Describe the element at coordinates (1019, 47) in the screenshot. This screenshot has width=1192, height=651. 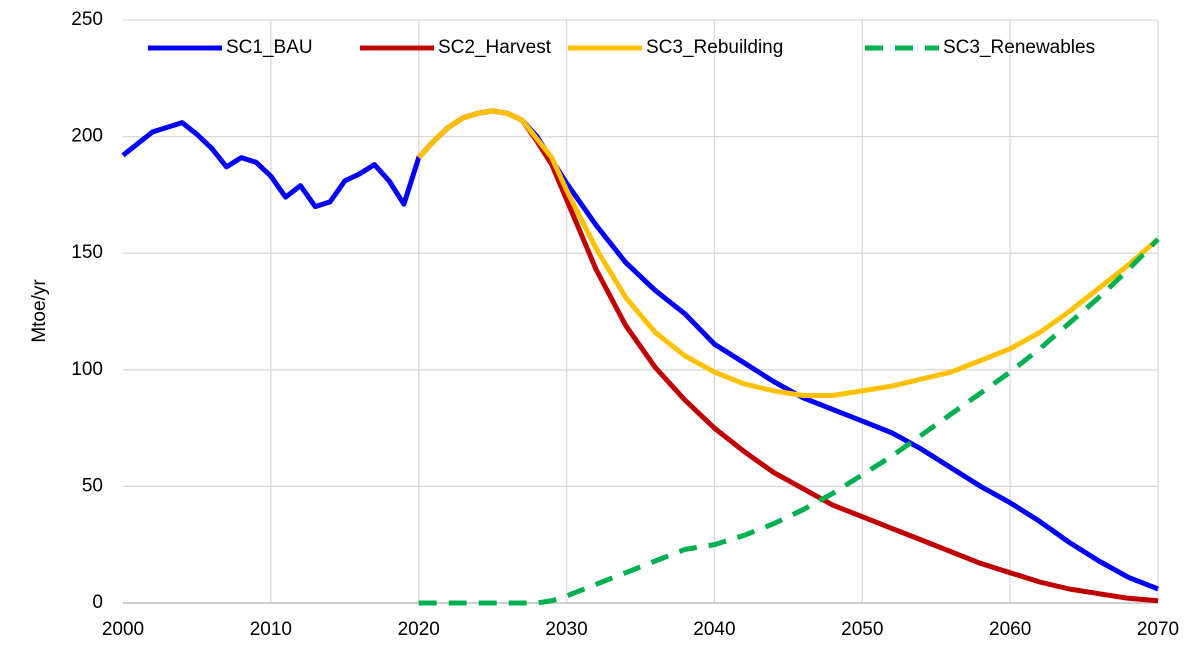
I see `legend-label: SC3_Renewables` at that location.